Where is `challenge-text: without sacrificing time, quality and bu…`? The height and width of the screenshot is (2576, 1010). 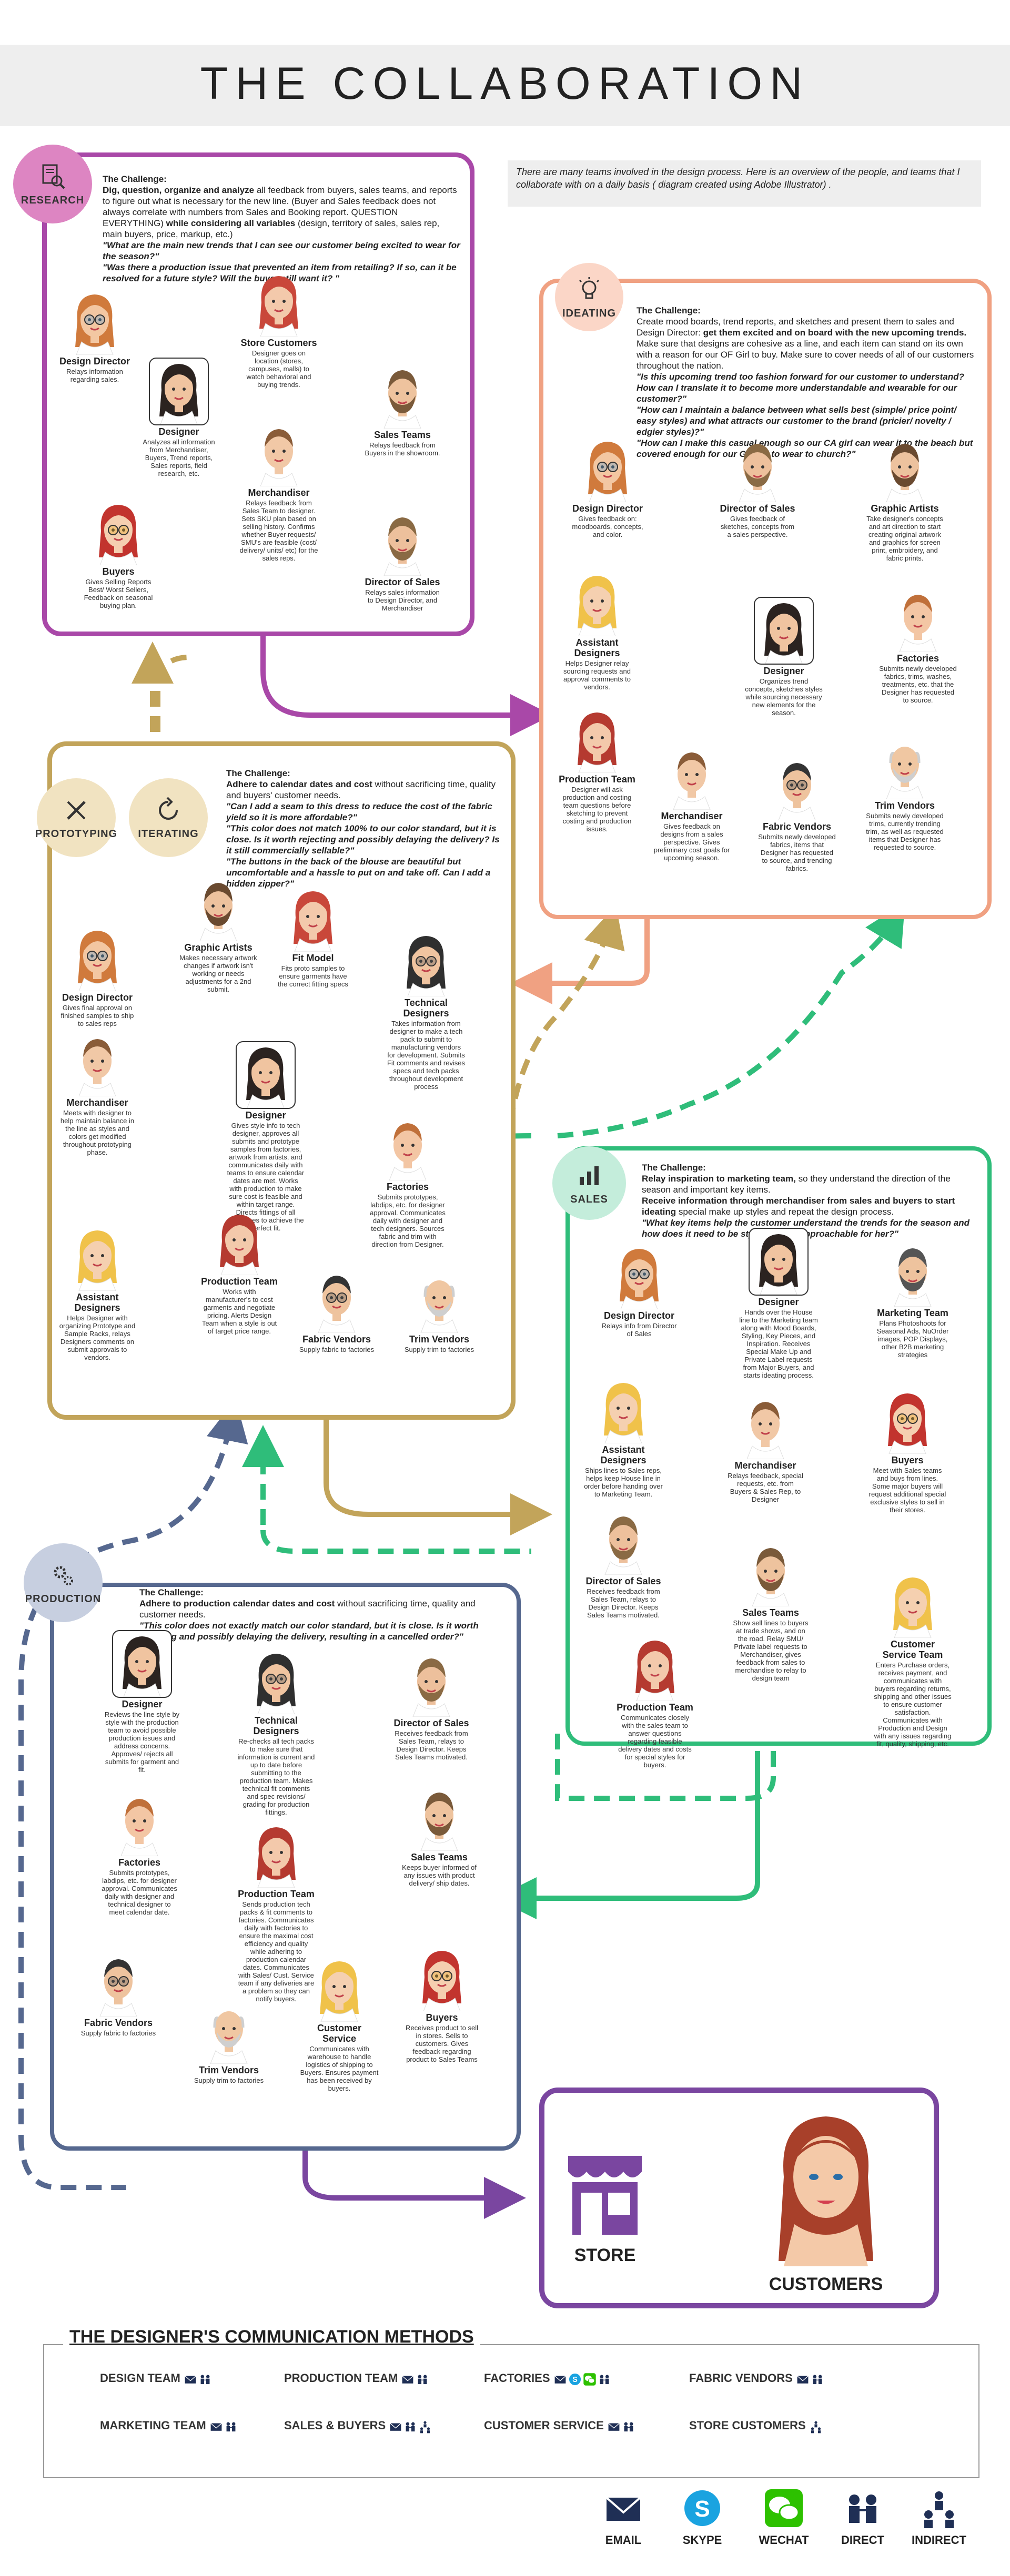
challenge-text: without sacrificing time, quality and bu… is located at coordinates (361, 789).